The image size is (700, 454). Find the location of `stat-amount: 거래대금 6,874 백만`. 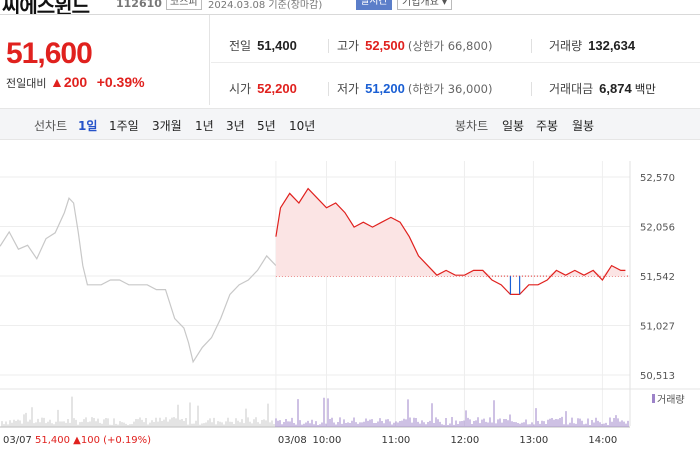

stat-amount: 거래대금 6,874 백만 is located at coordinates (602, 88).